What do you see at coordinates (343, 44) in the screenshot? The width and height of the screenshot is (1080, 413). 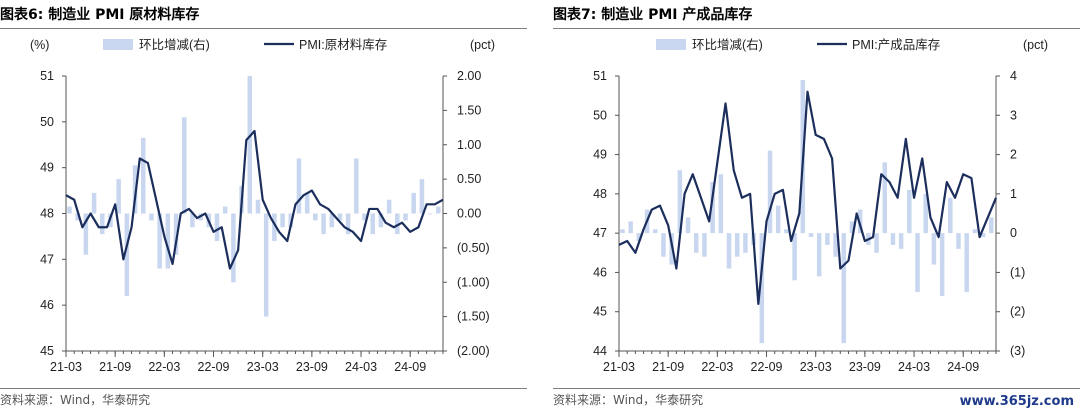 I see `legend-label-line: PMI:原材料库存` at bounding box center [343, 44].